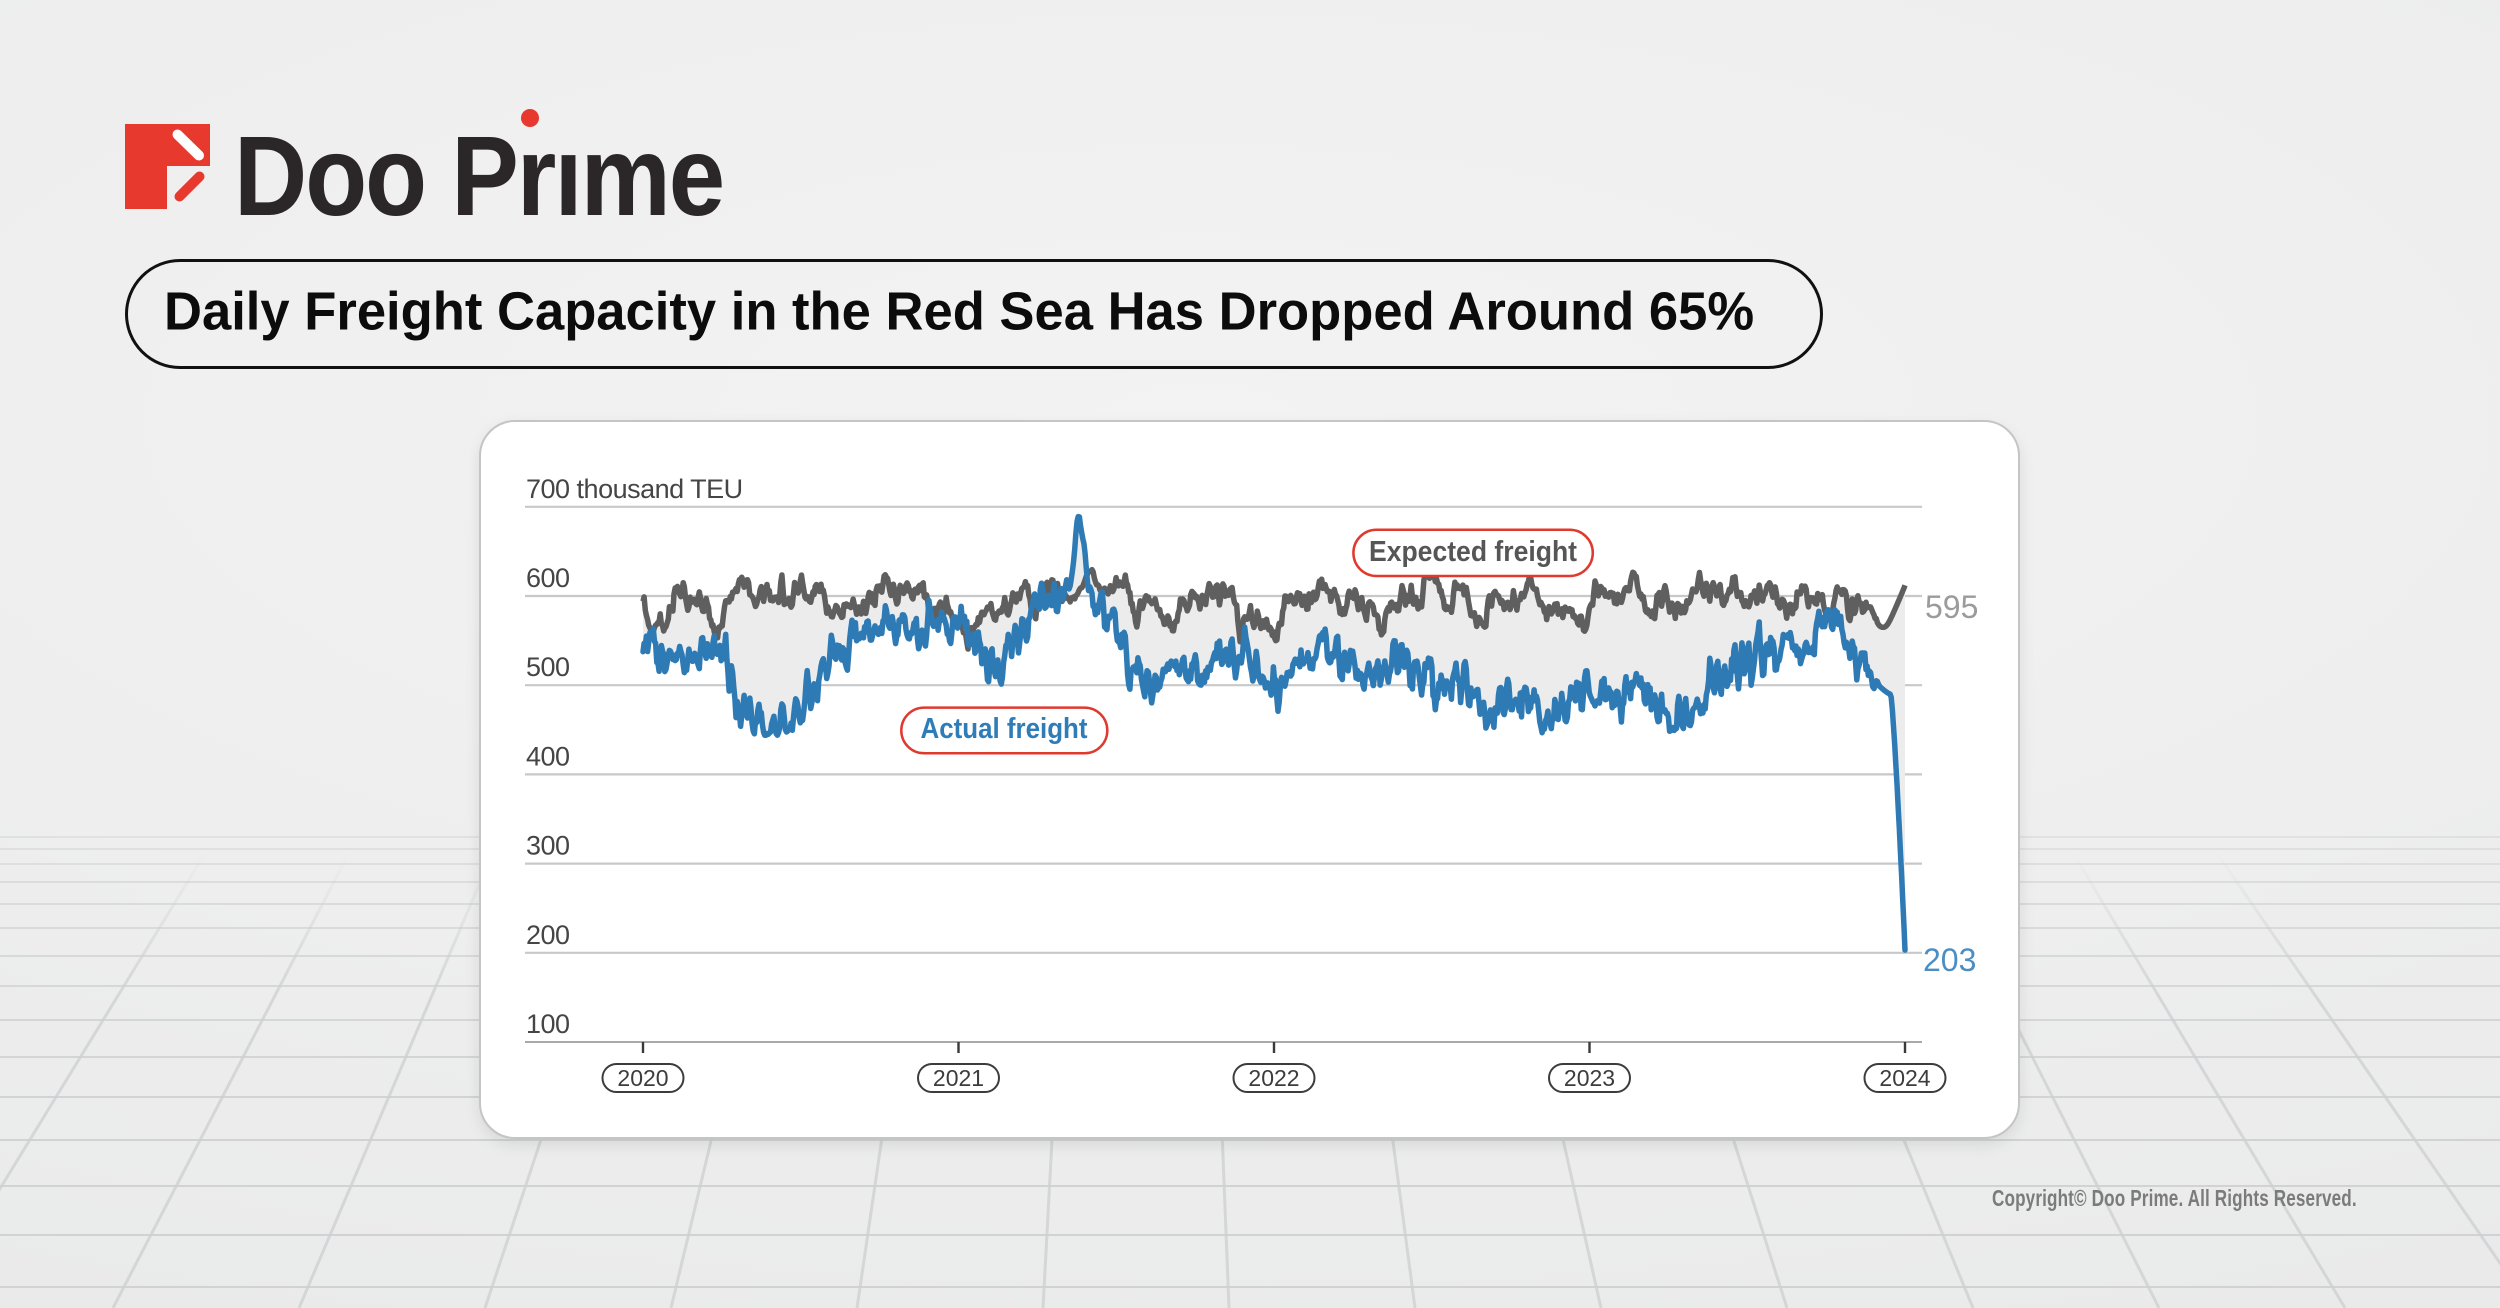 This screenshot has height=1308, width=2500. Describe the element at coordinates (548, 578) in the screenshot. I see `svg-text: 600` at that location.